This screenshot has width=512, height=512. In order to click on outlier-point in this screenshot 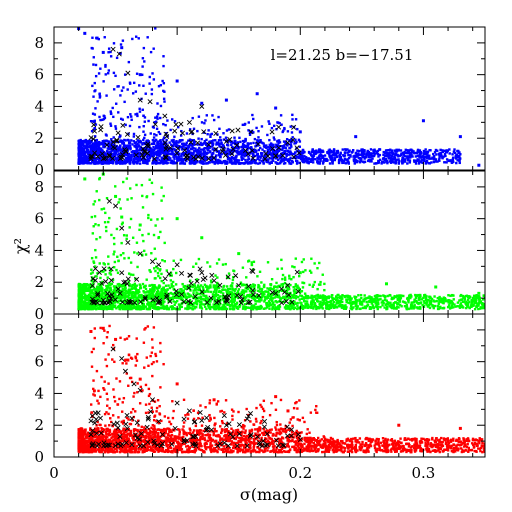, I will do `click(140, 75)`.